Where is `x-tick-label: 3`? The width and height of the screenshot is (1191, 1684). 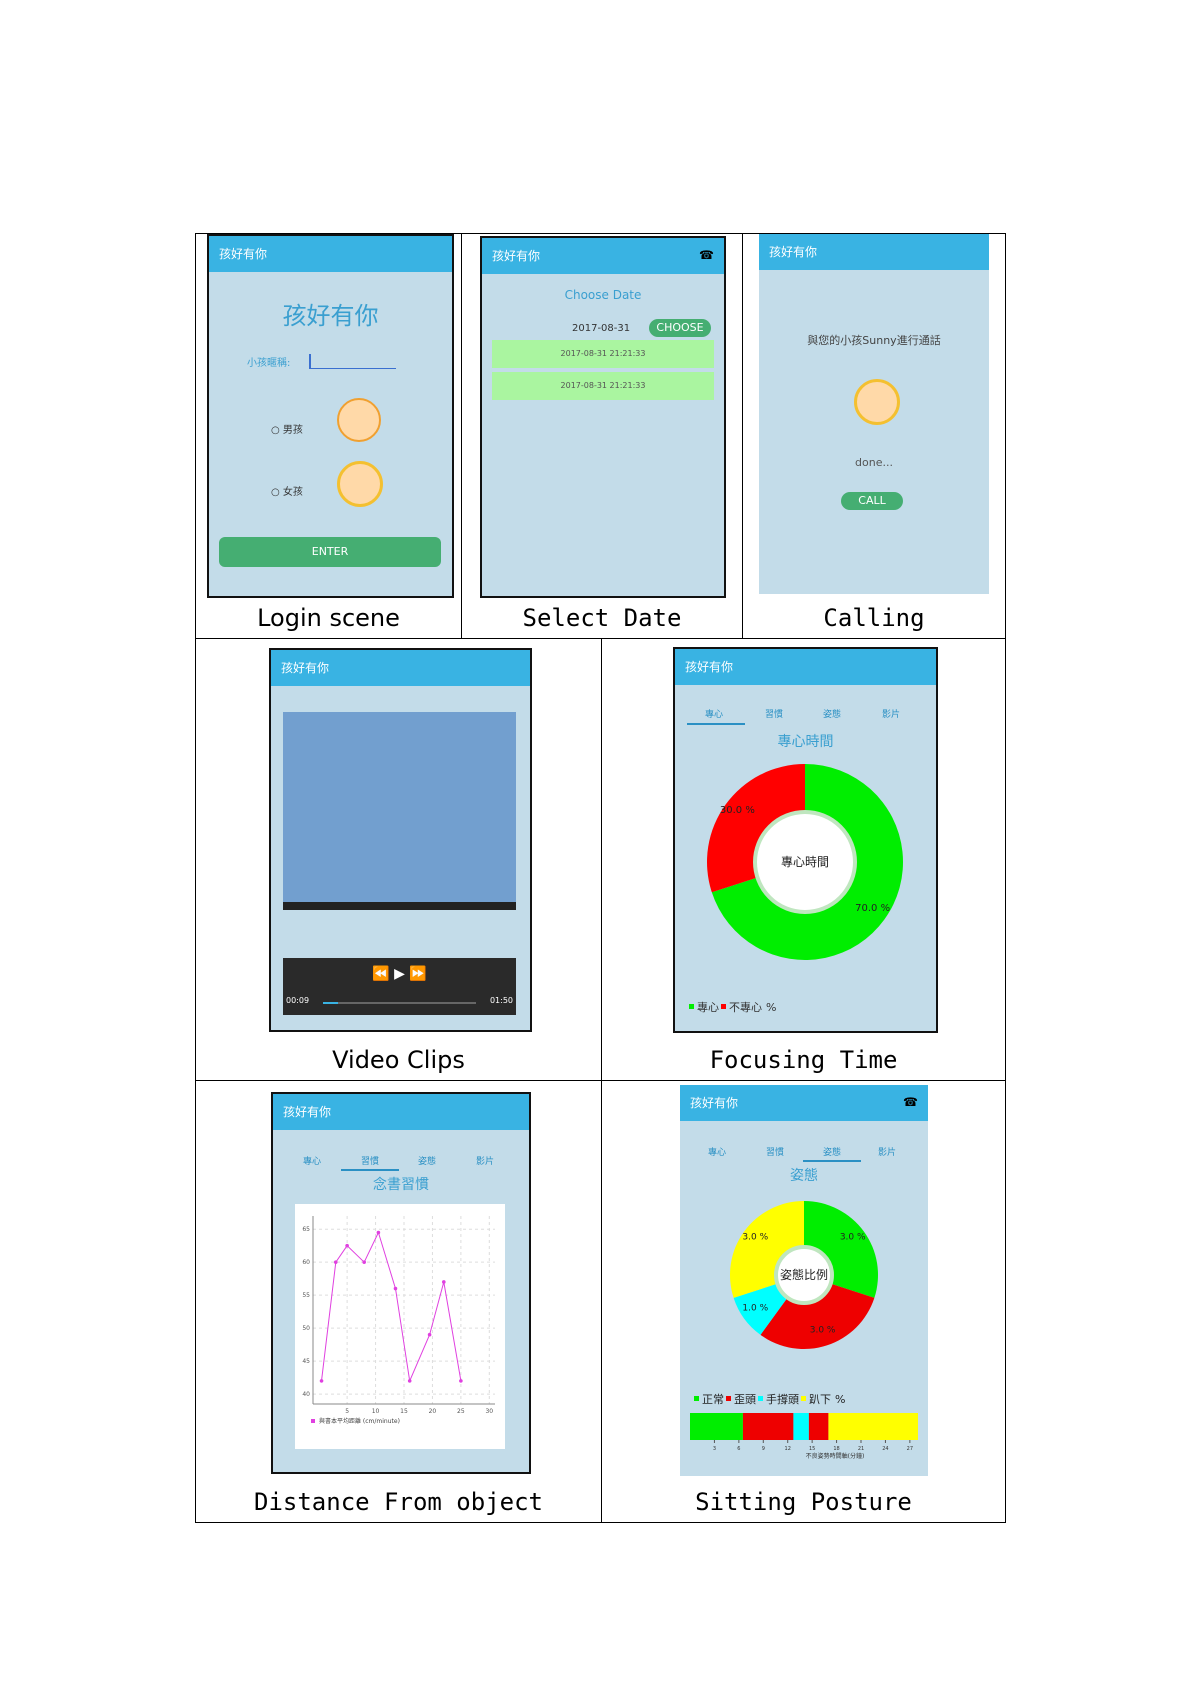 x-tick-label: 3 is located at coordinates (714, 1449).